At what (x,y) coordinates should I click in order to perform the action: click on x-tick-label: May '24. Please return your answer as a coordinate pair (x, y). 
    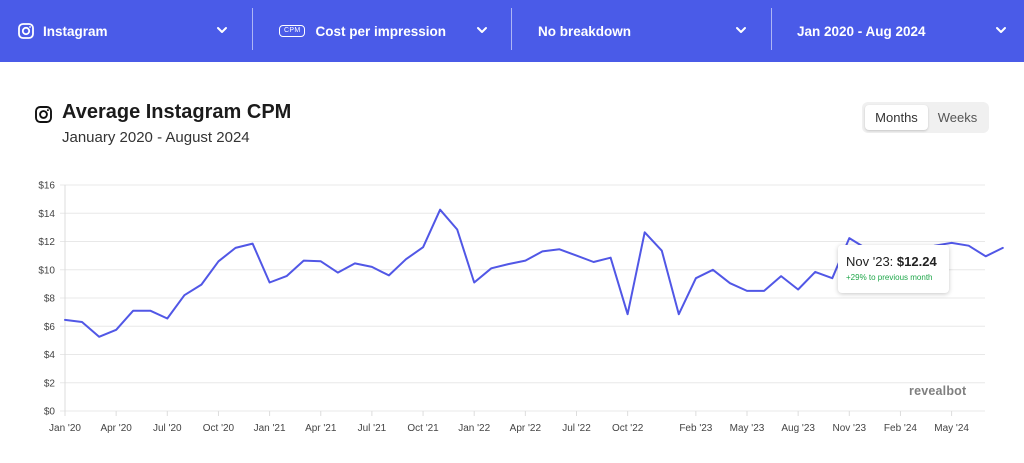
    Looking at the image, I should click on (951, 428).